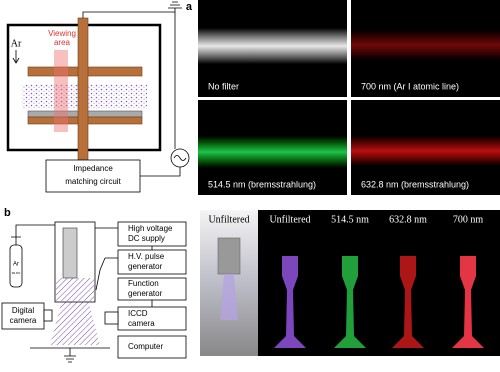 This screenshot has height=372, width=500. I want to click on instrument-label: Computer, so click(145, 346).